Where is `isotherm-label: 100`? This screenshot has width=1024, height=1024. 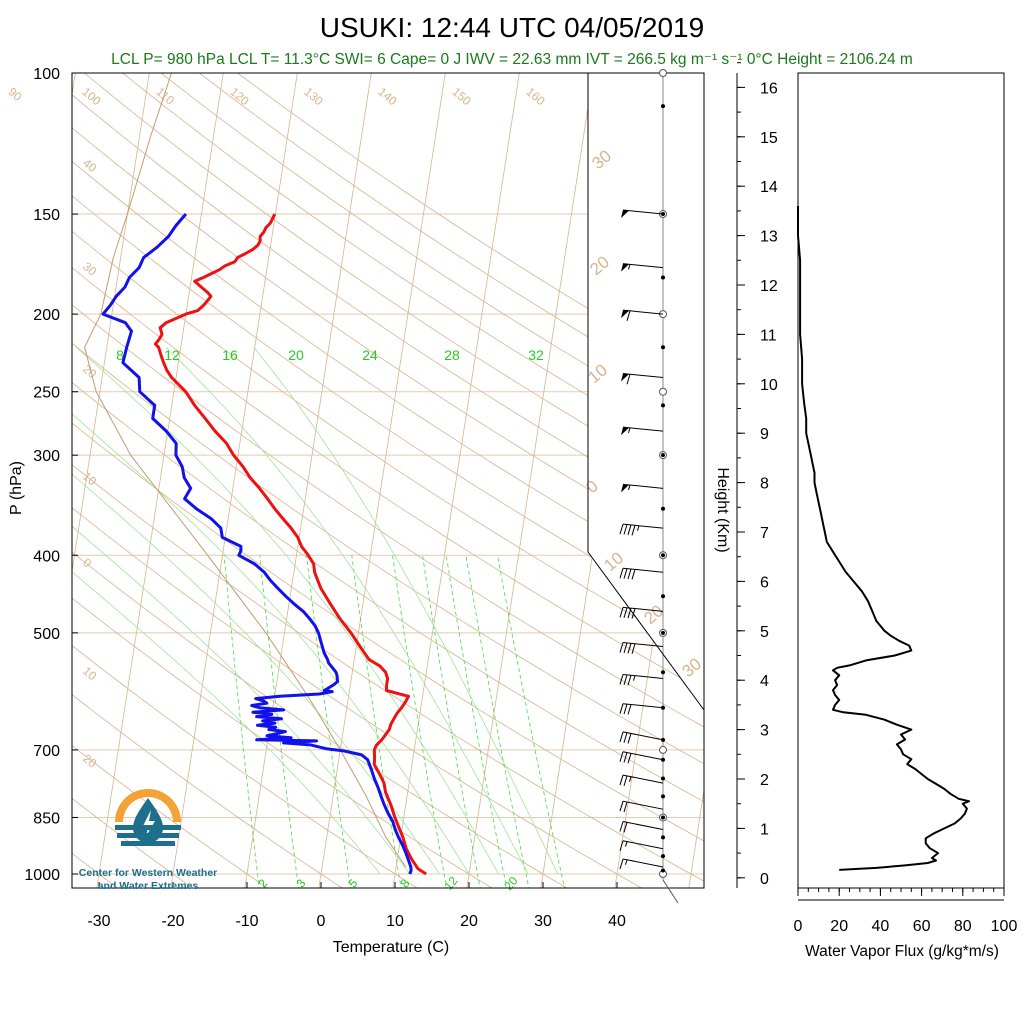
isotherm-label: 100 is located at coordinates (91, 97).